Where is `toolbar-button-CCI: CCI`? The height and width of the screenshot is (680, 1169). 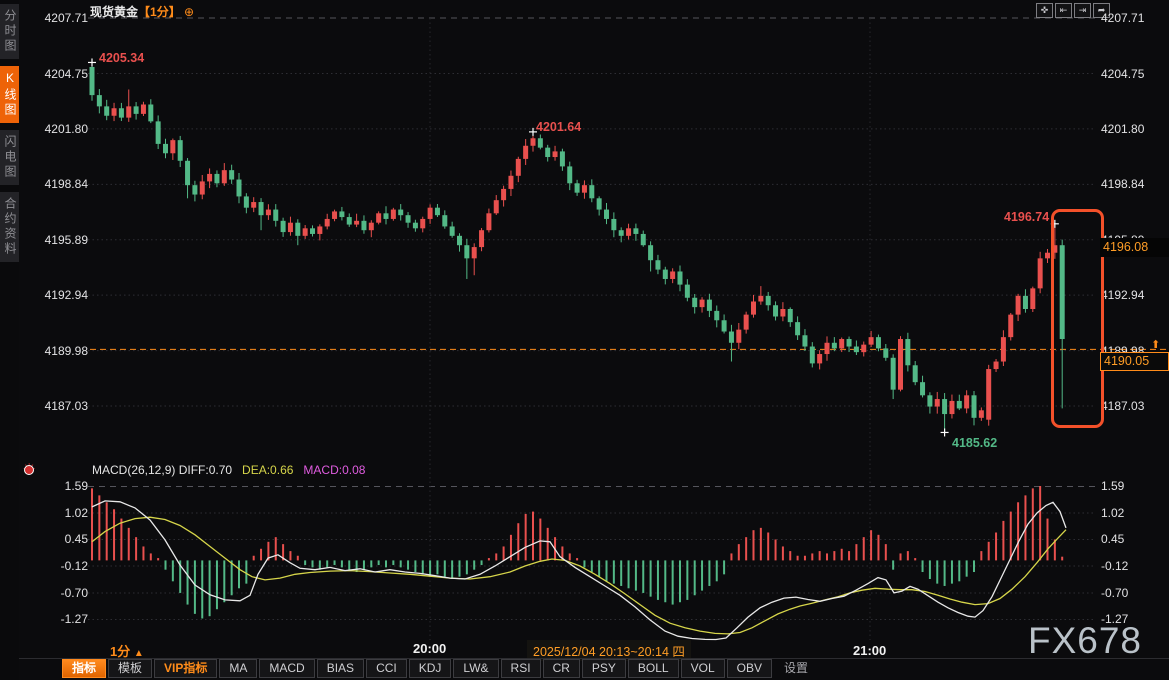 toolbar-button-CCI: CCI is located at coordinates (386, 668).